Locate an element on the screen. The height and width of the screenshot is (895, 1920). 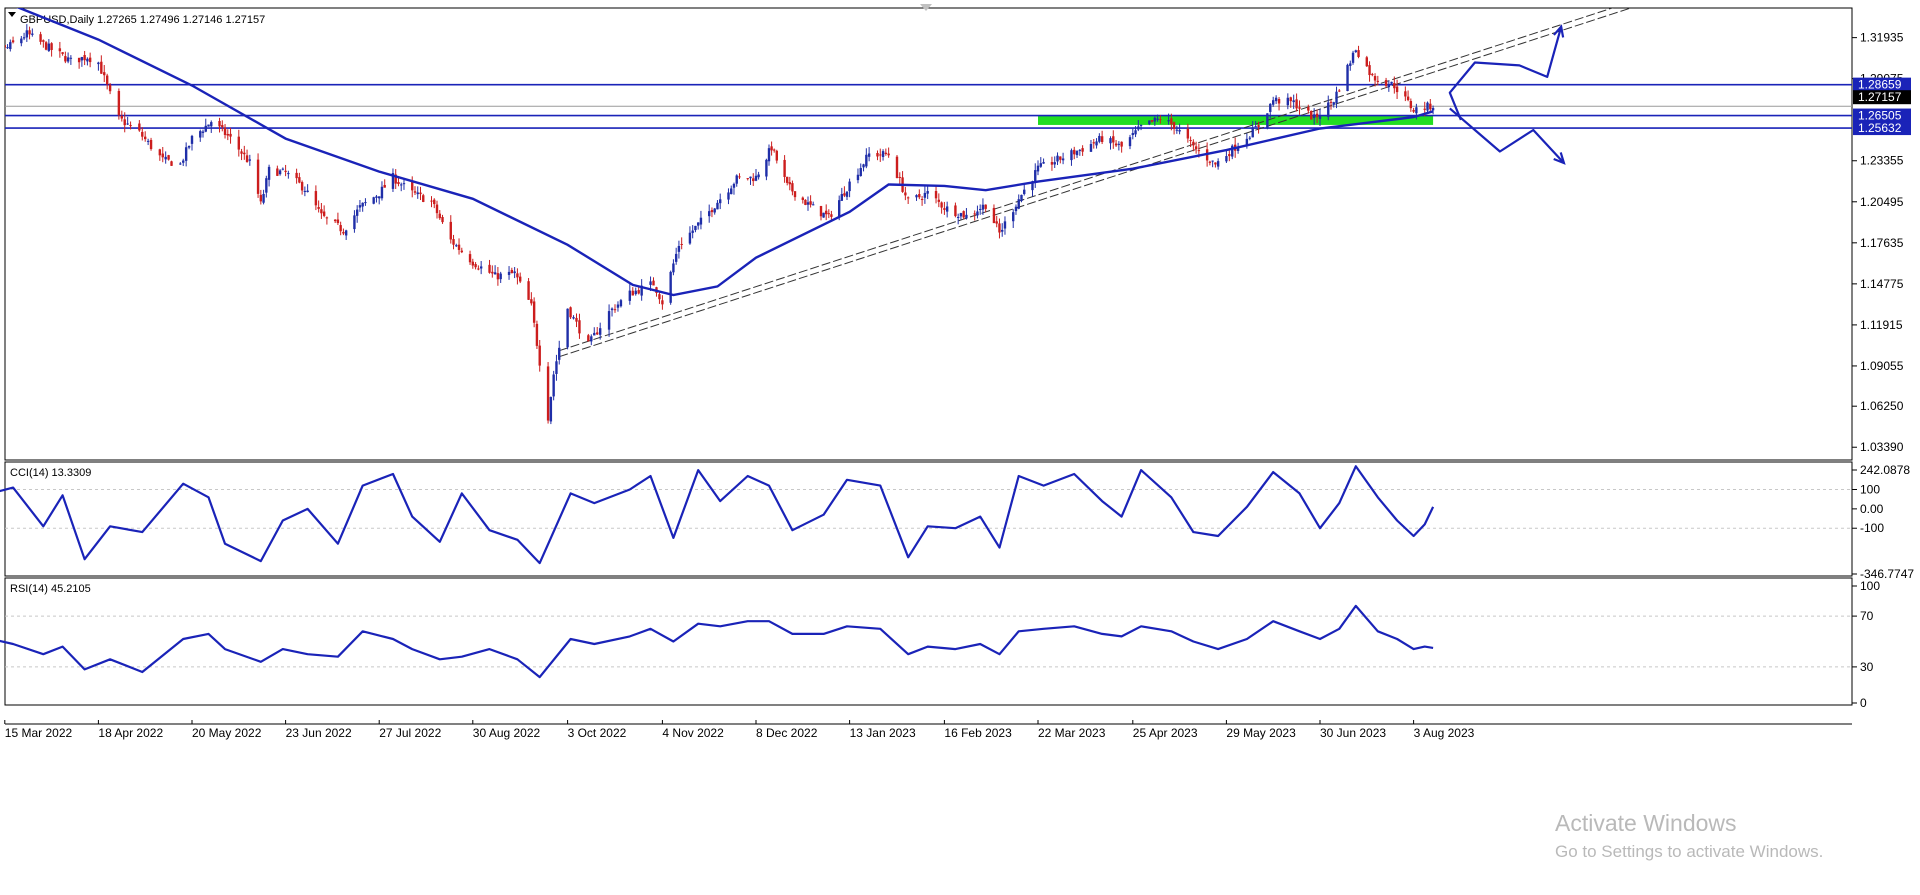
price-level-label-bg is located at coordinates (1882, 115).